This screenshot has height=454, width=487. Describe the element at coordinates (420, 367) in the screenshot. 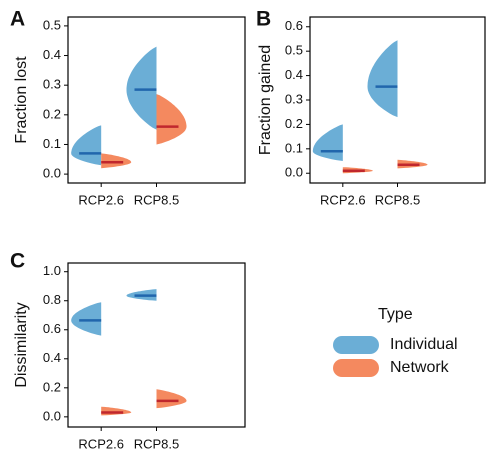

I see `legend-label: Network` at that location.